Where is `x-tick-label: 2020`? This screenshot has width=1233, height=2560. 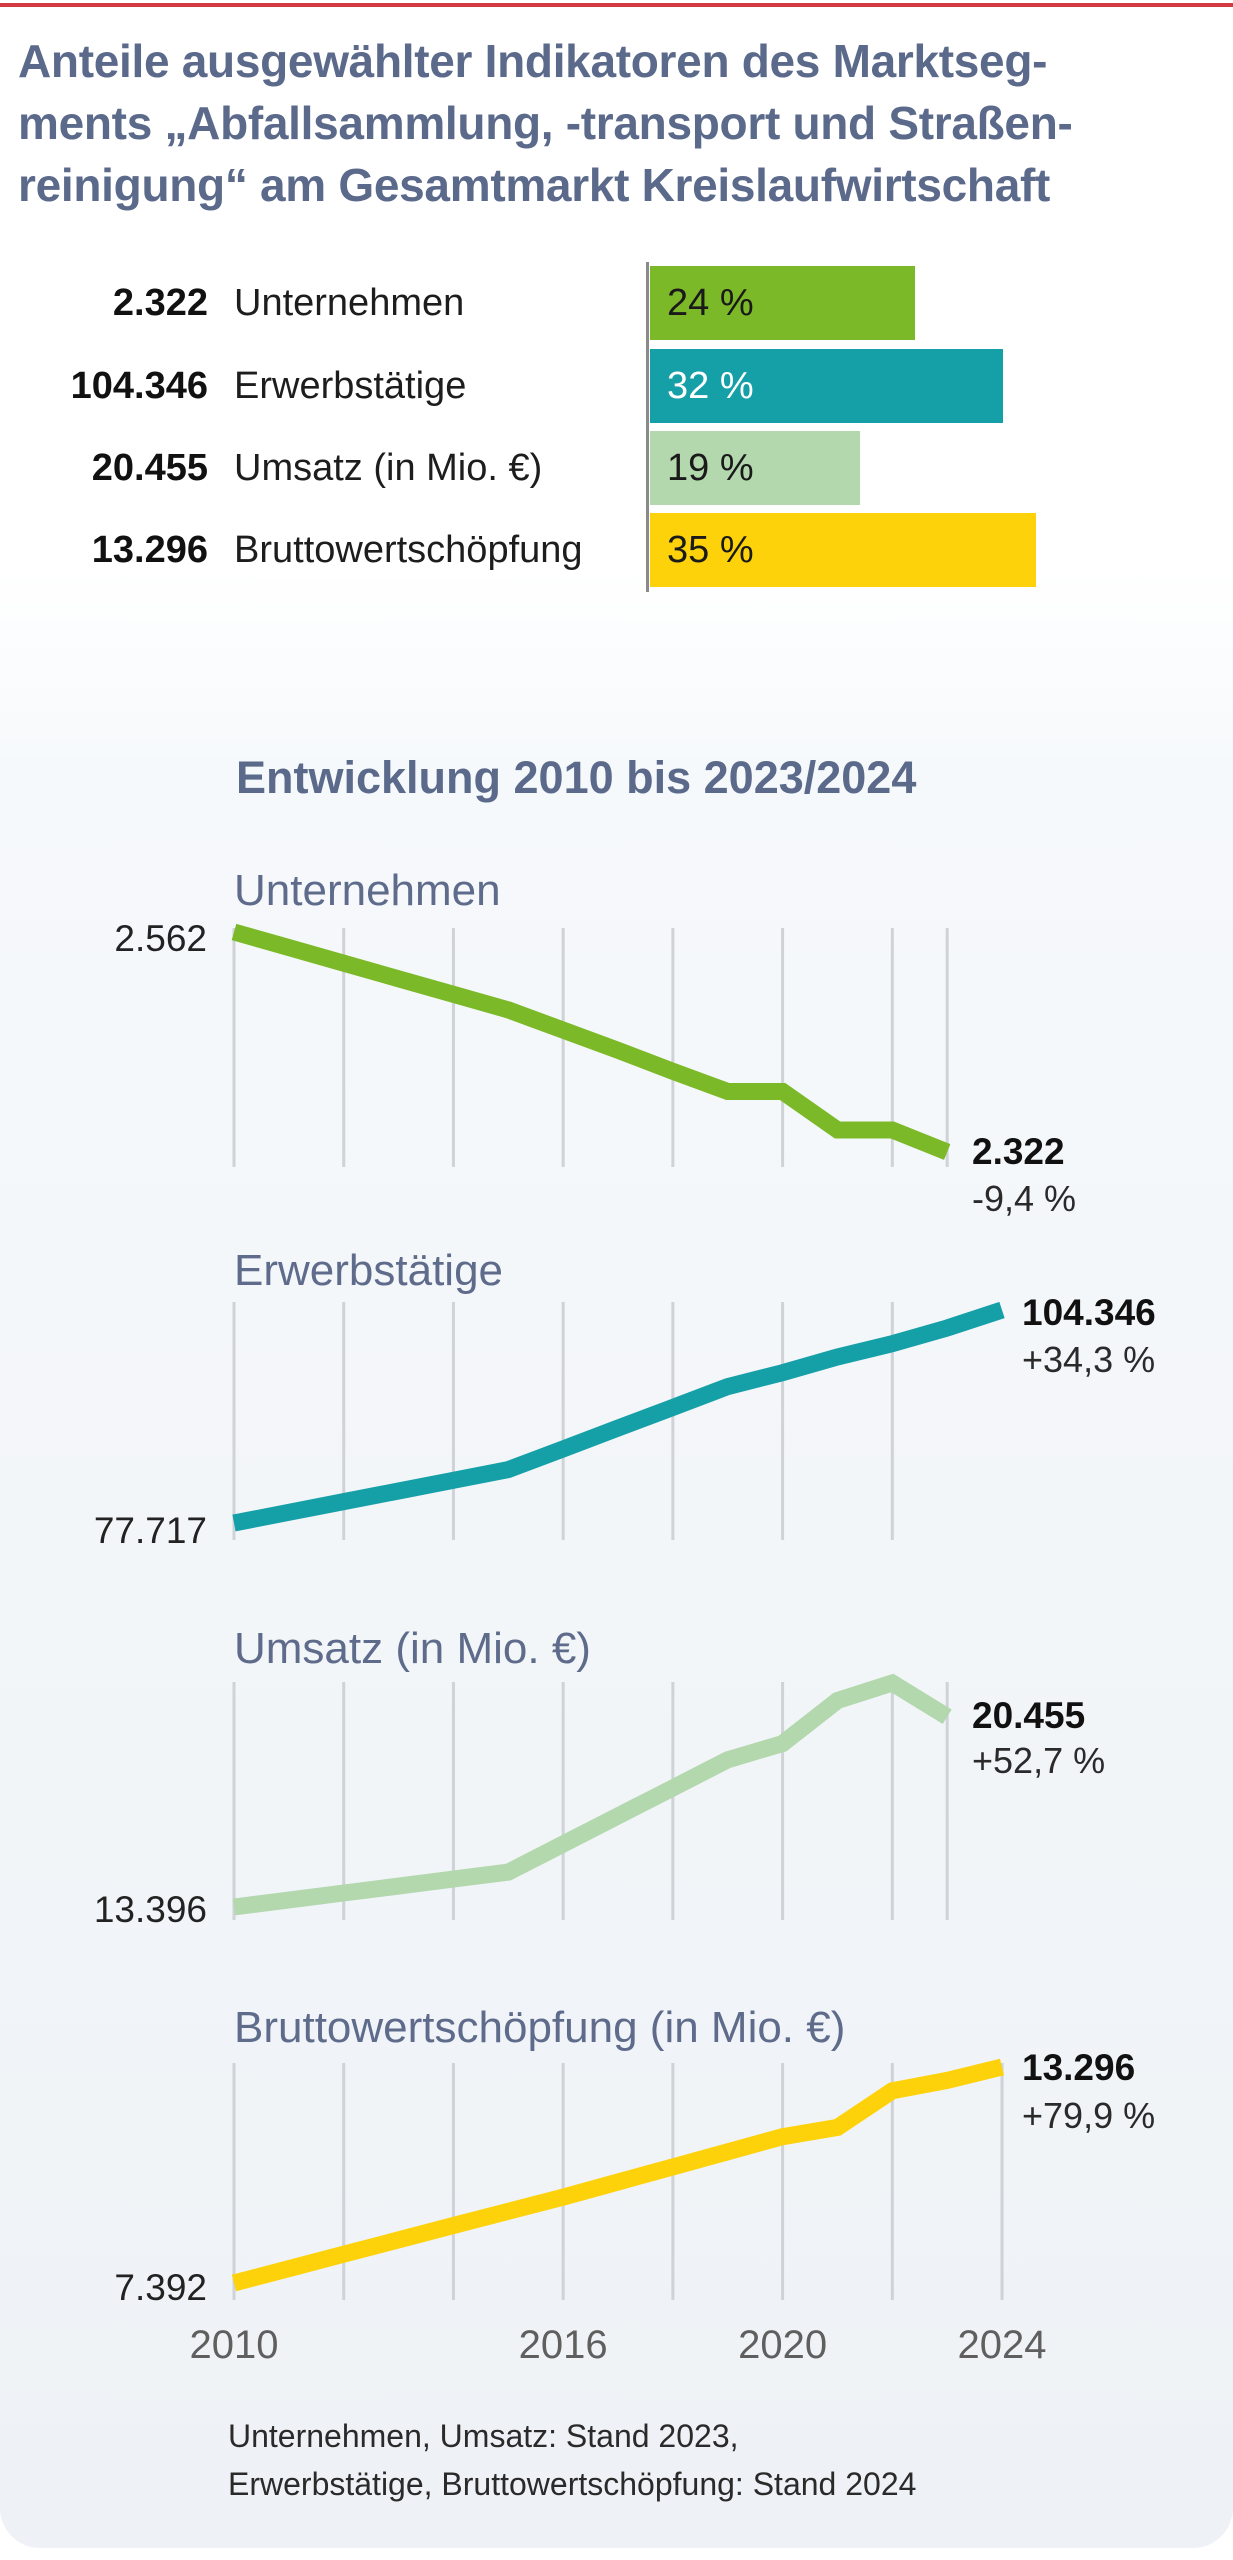 x-tick-label: 2020 is located at coordinates (782, 2345).